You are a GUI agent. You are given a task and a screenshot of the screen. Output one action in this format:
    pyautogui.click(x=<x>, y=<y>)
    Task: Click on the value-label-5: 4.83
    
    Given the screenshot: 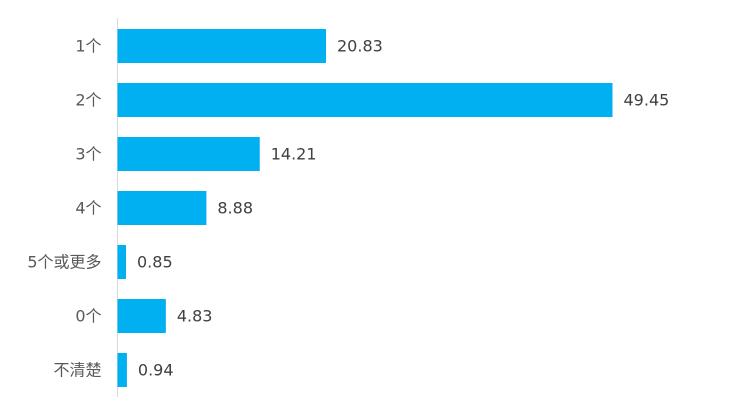 What is the action you would take?
    pyautogui.click(x=195, y=316)
    